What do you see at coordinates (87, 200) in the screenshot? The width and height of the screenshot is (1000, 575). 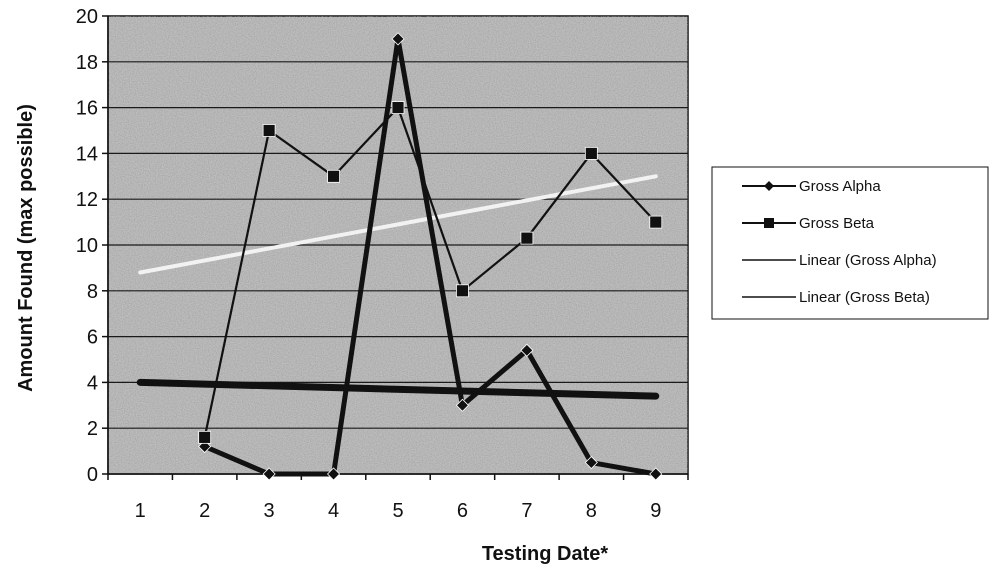 I see `y-tick-label: 12` at bounding box center [87, 200].